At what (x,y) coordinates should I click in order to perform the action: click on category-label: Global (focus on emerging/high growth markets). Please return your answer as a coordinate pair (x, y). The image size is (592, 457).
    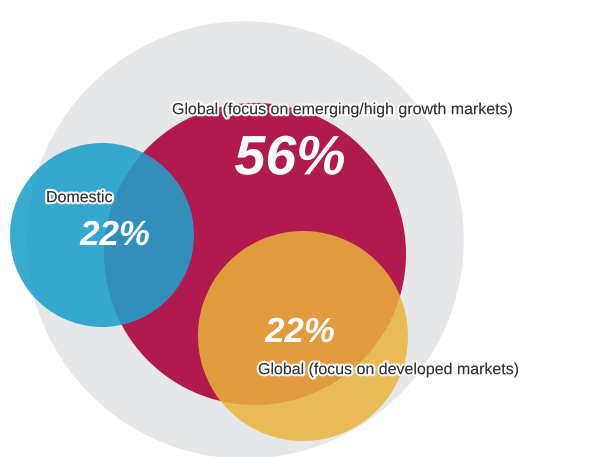
    Looking at the image, I should click on (342, 110).